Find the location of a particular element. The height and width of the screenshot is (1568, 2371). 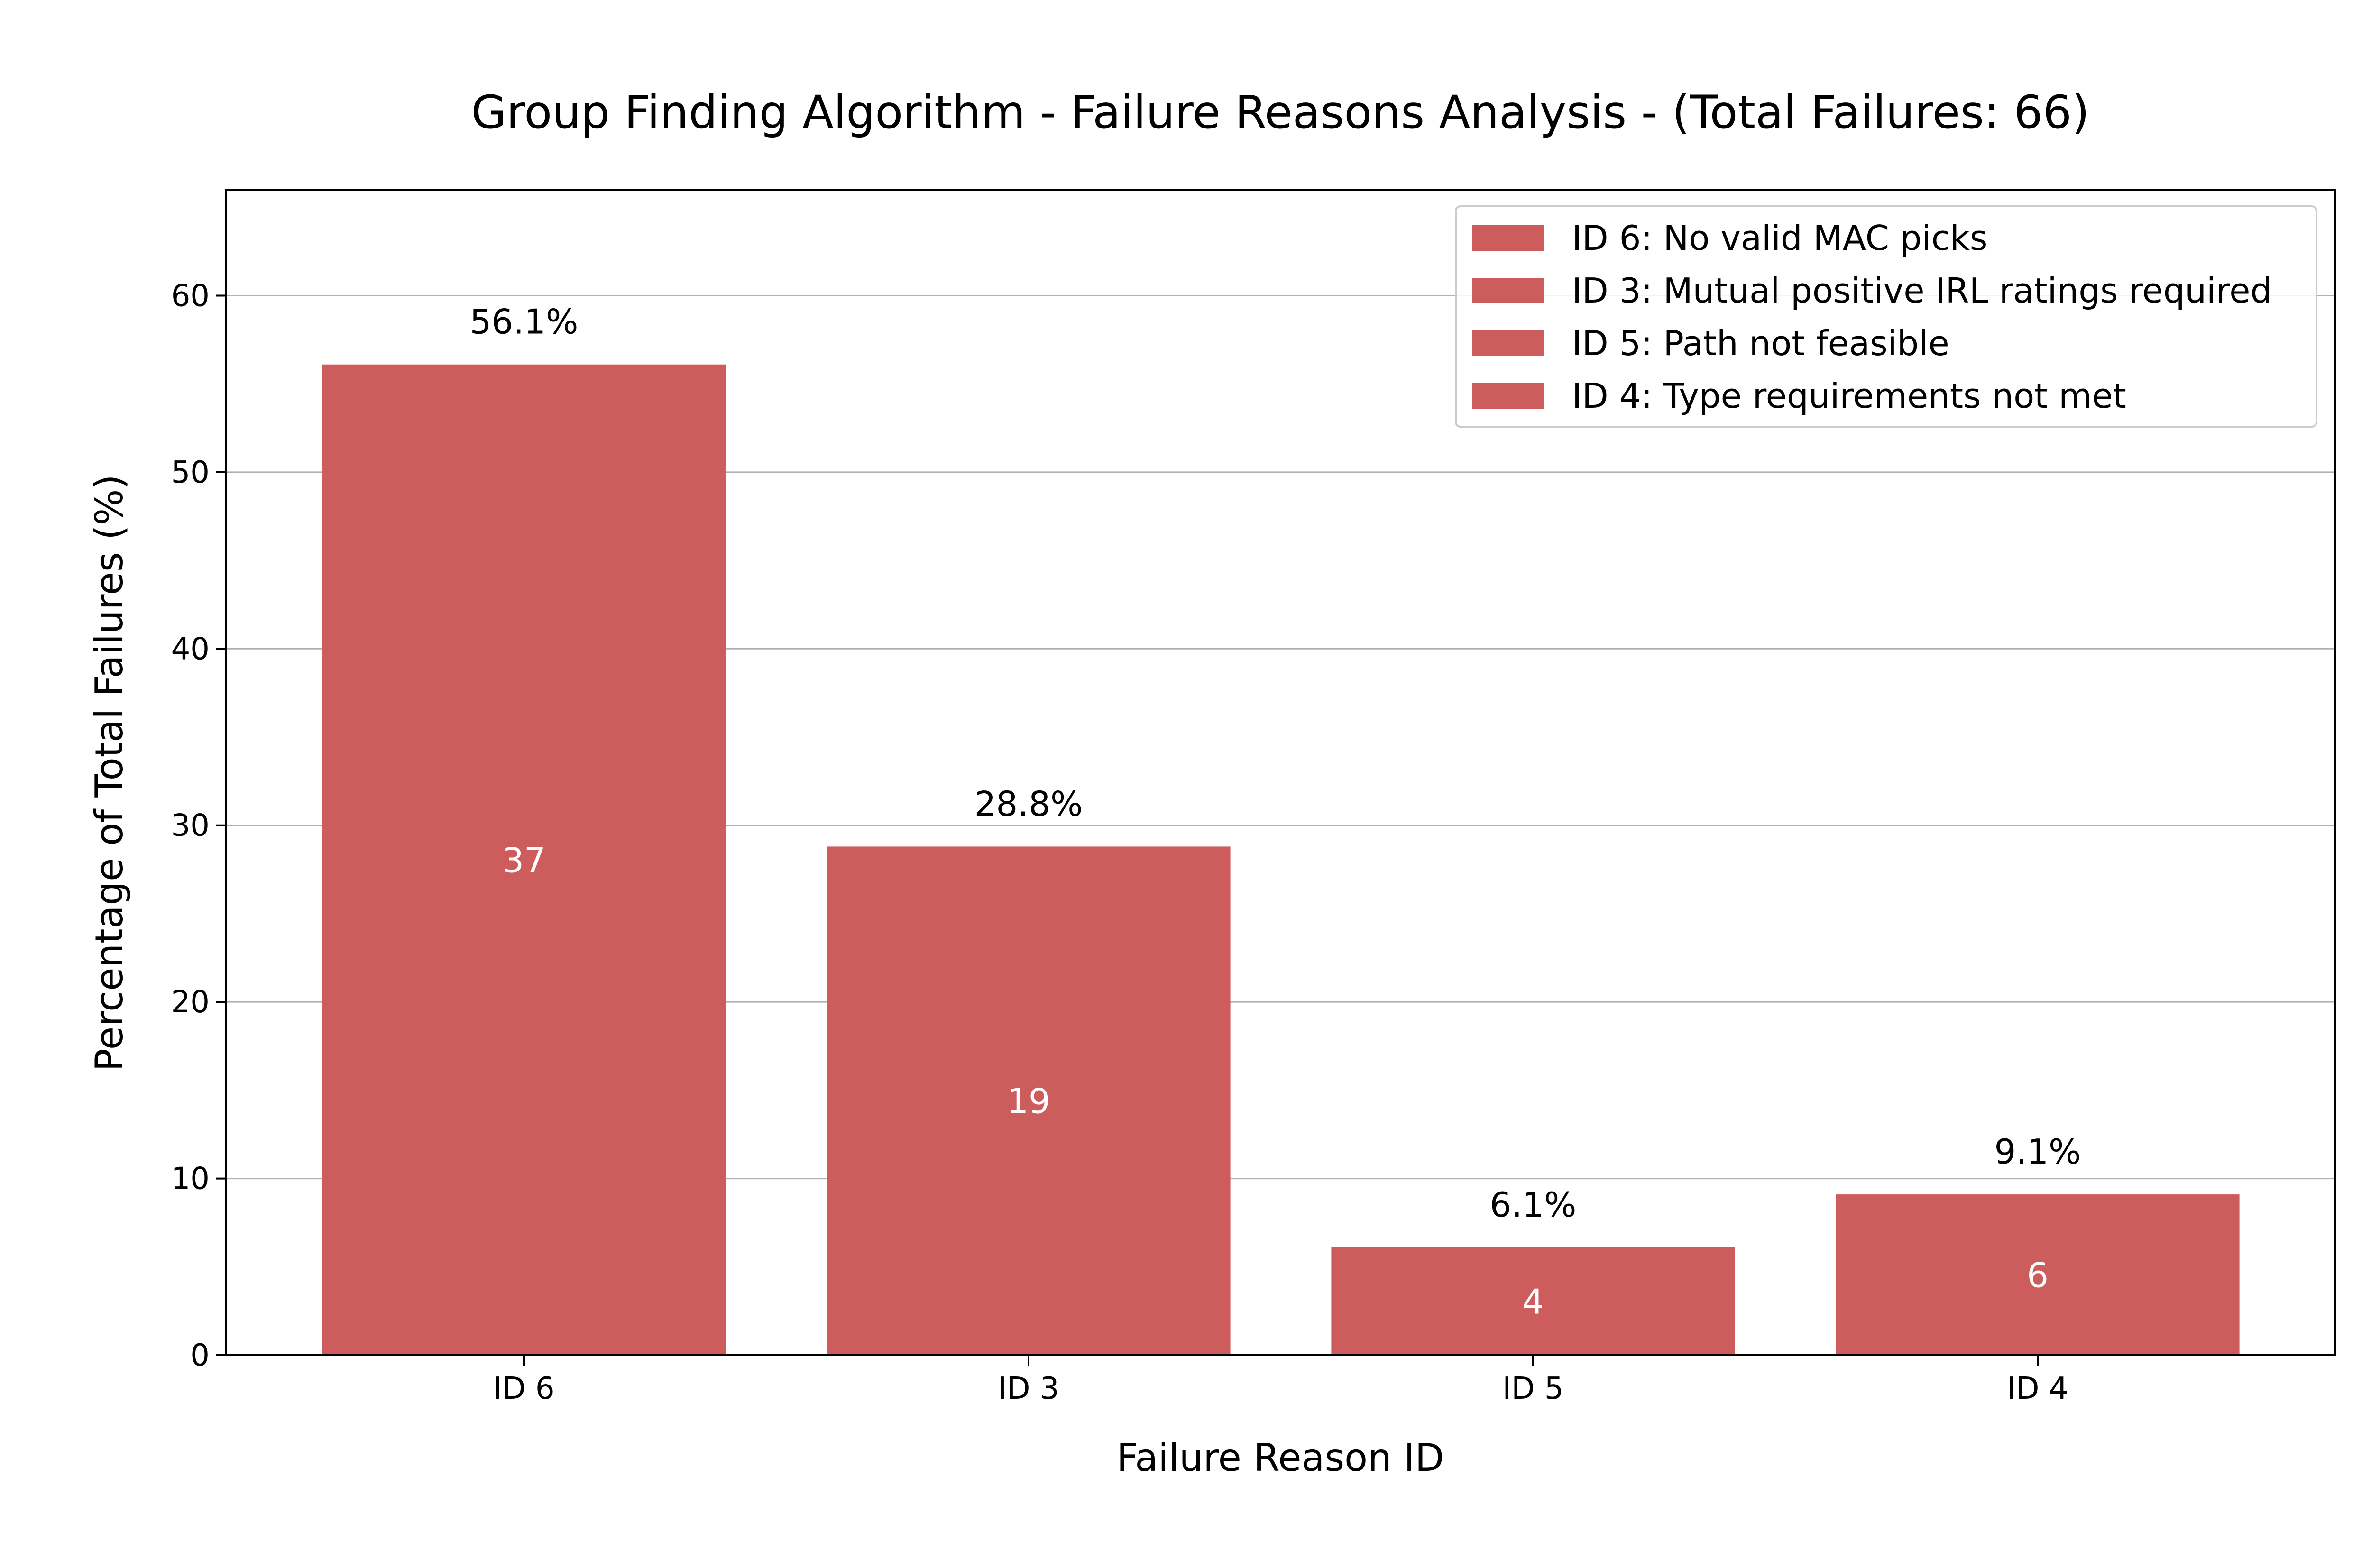

y-tick-label: 50 is located at coordinates (190, 472).